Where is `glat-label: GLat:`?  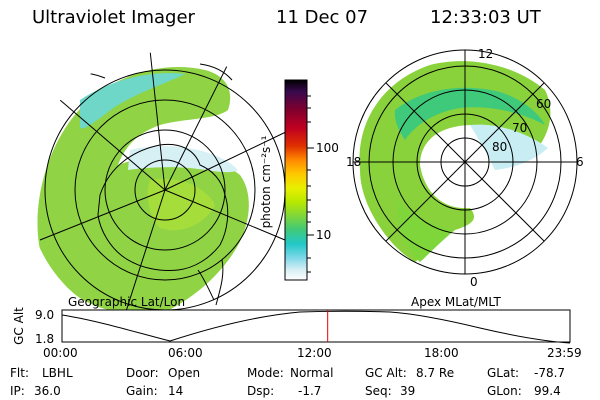 glat-label: GLat: is located at coordinates (503, 373).